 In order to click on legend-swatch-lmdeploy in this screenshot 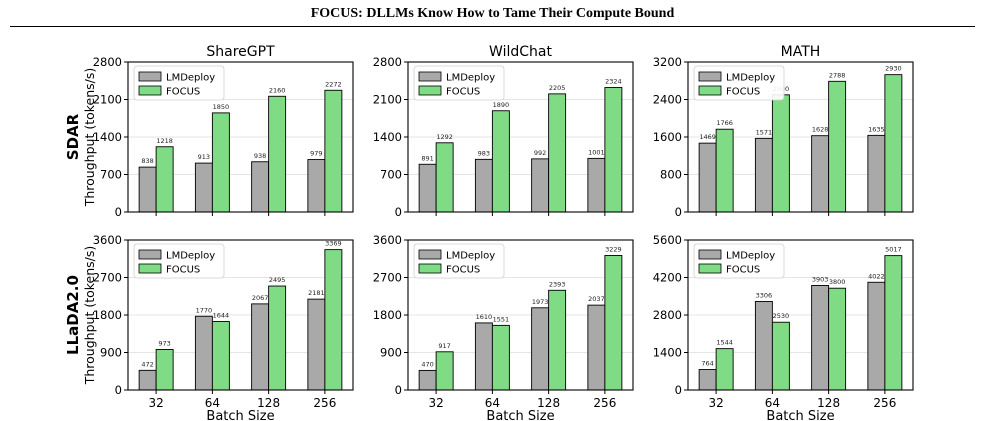, I will do `click(430, 76)`.